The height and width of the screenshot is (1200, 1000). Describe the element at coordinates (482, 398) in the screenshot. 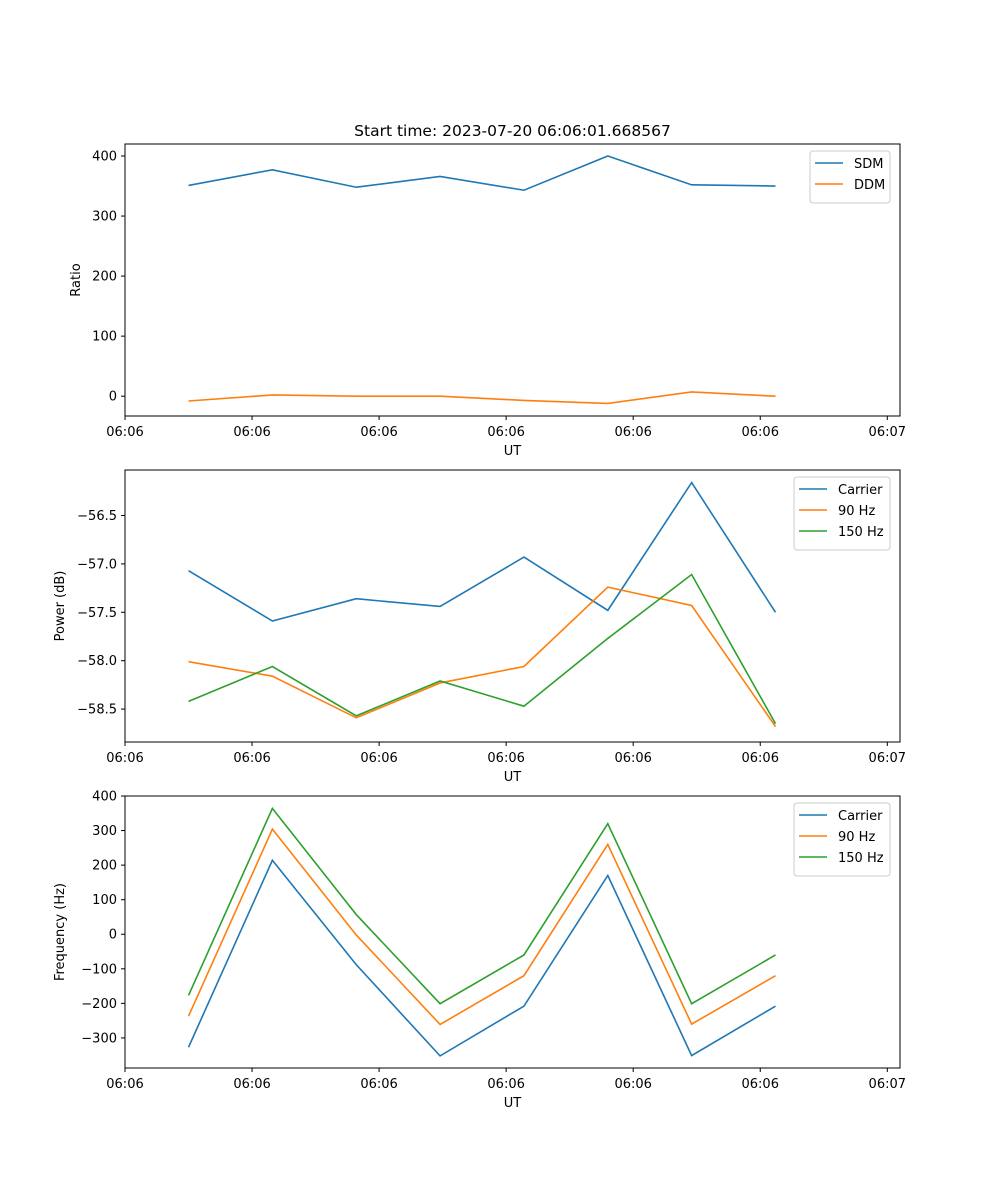

I see `series-line-ddm` at that location.